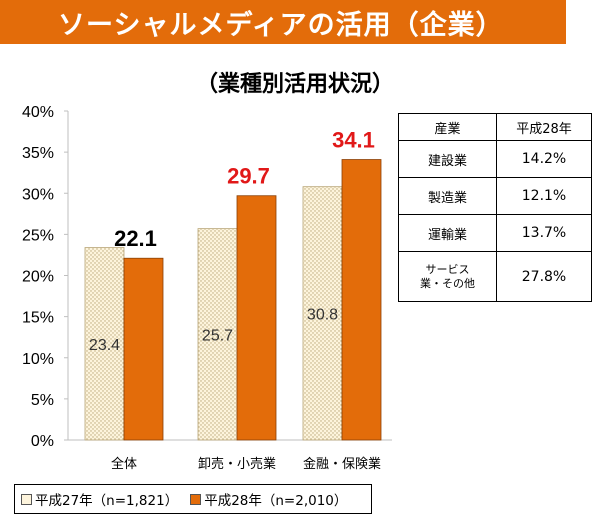 The width and height of the screenshot is (596, 524). Describe the element at coordinates (38, 194) in the screenshot. I see `y-tick-label: 30%` at that location.